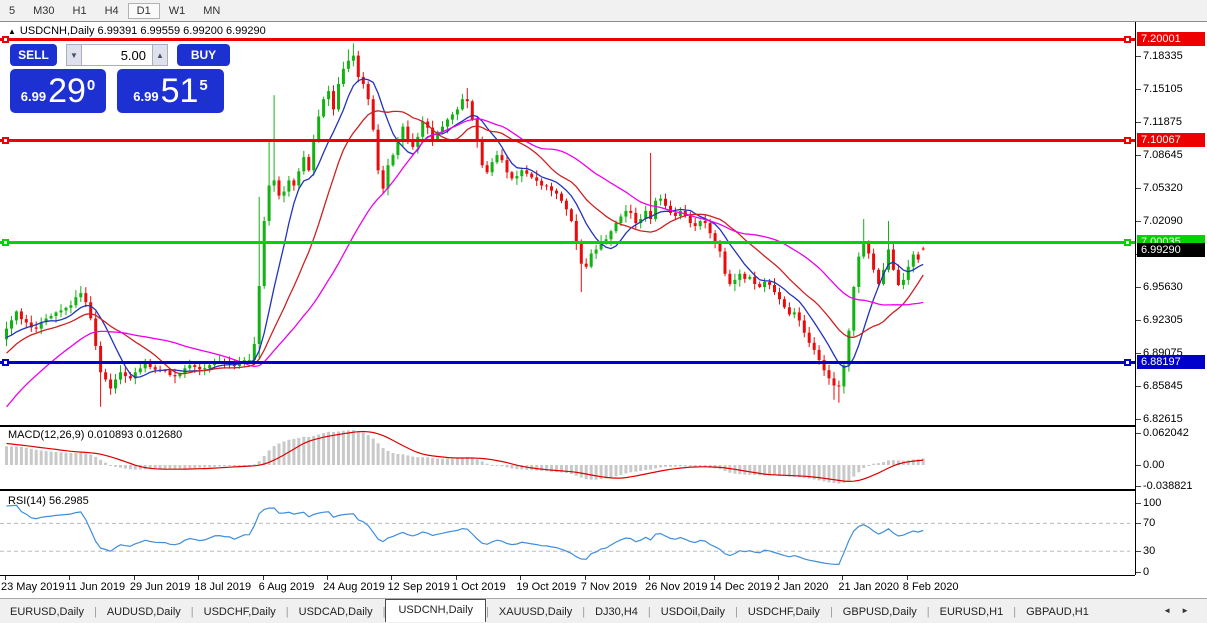 The width and height of the screenshot is (1207, 623). I want to click on date-label: 24 Aug 2019, so click(354, 587).